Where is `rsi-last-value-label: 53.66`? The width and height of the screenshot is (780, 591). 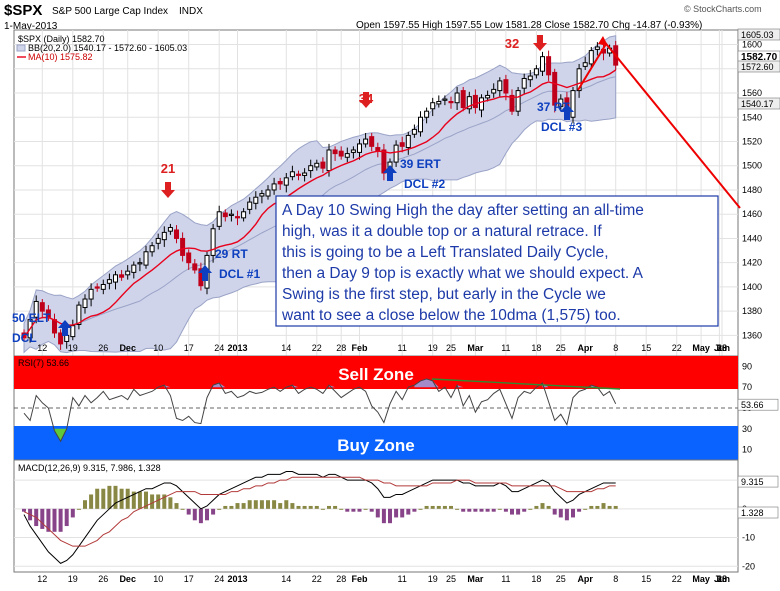 rsi-last-value-label: 53.66 is located at coordinates (752, 405).